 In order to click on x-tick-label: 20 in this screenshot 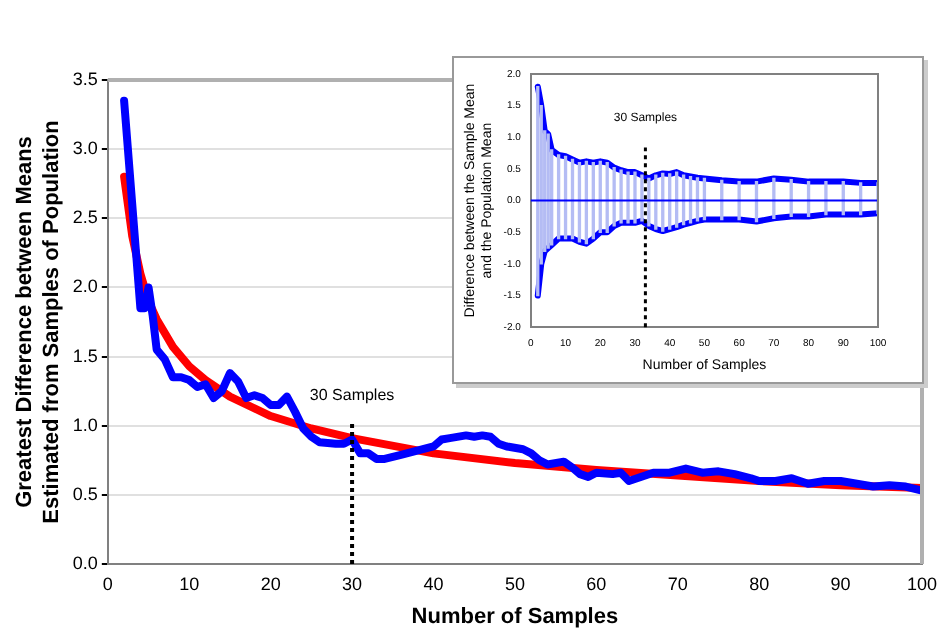, I will do `click(270, 583)`.